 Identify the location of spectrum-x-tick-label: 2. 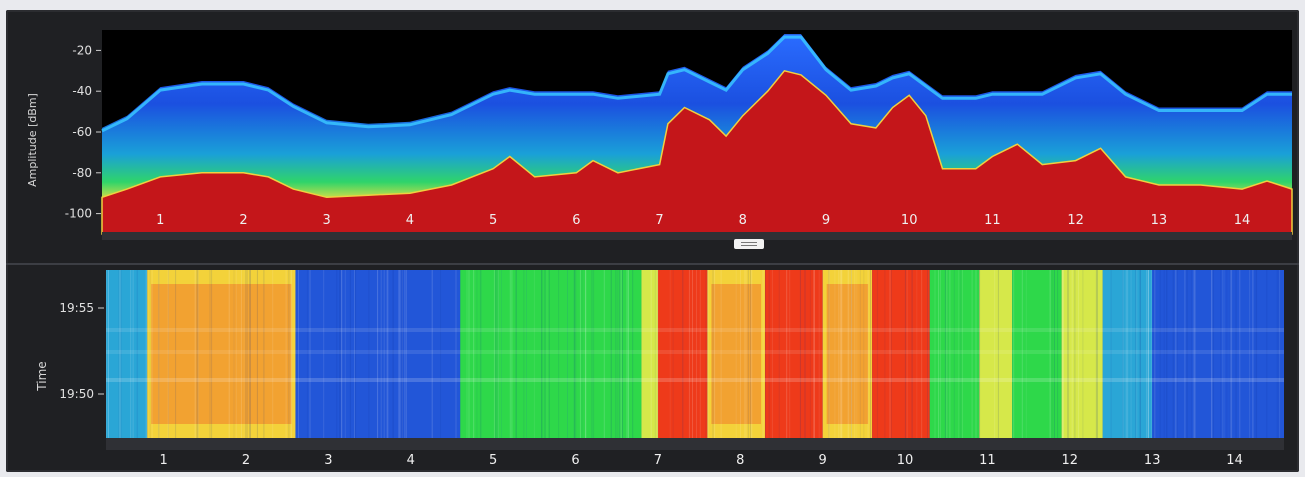
(243, 220).